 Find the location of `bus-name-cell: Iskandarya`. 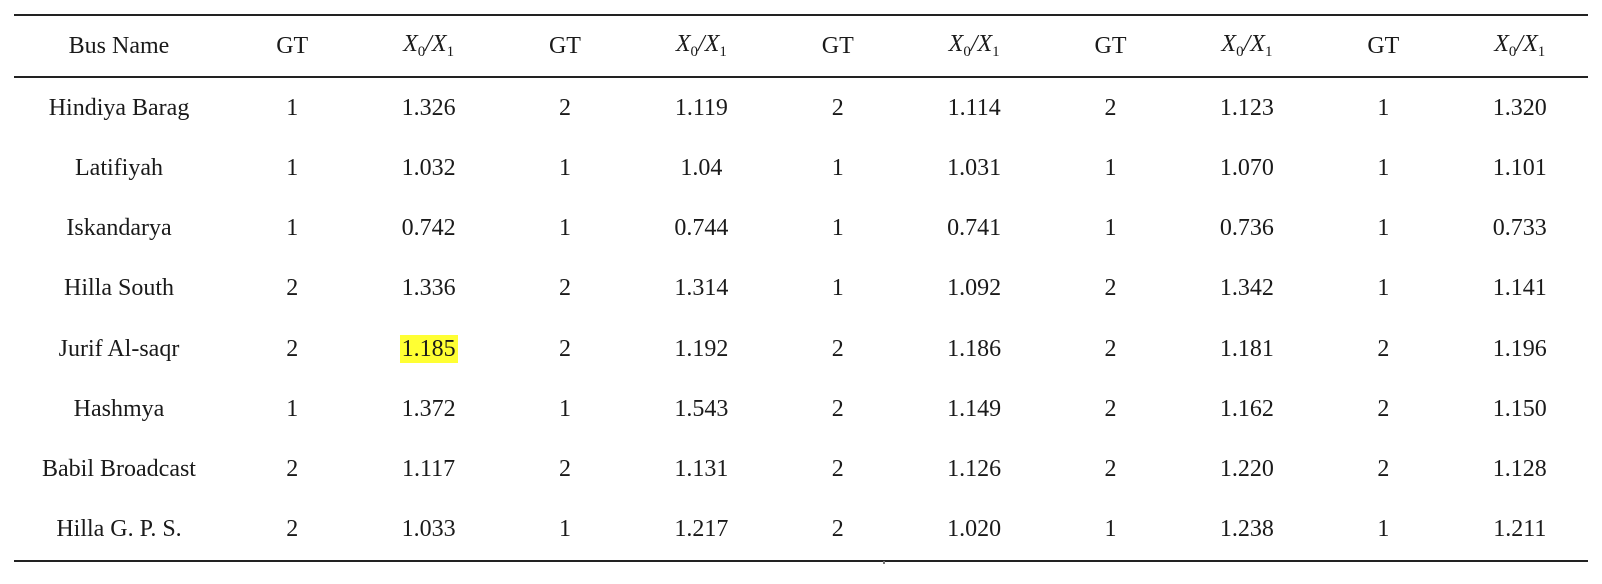

bus-name-cell: Iskandarya is located at coordinates (119, 228).